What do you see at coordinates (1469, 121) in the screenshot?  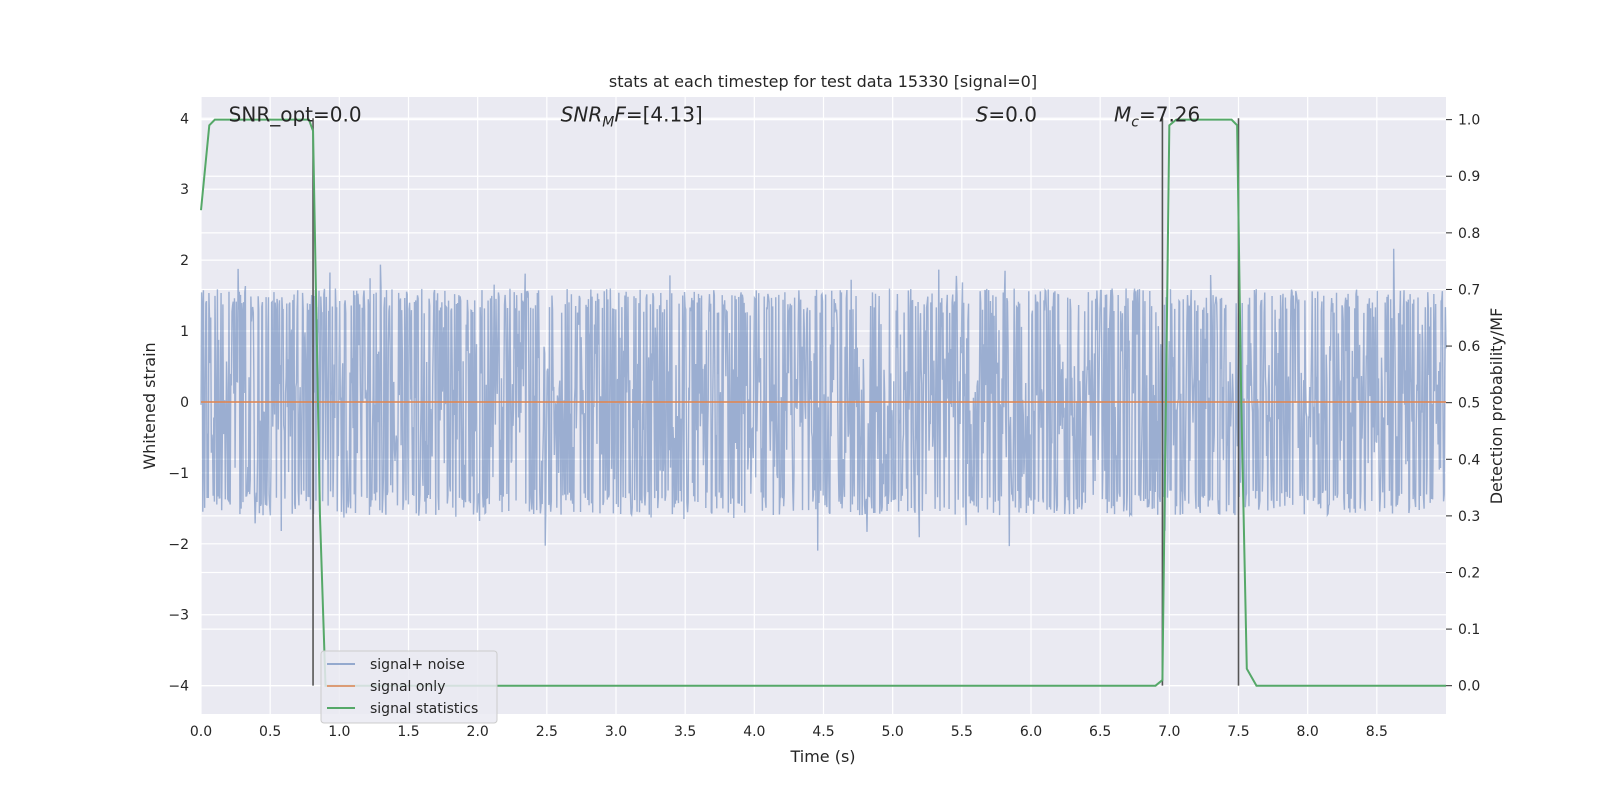 I see `y2-tick-label: 1.0` at bounding box center [1469, 121].